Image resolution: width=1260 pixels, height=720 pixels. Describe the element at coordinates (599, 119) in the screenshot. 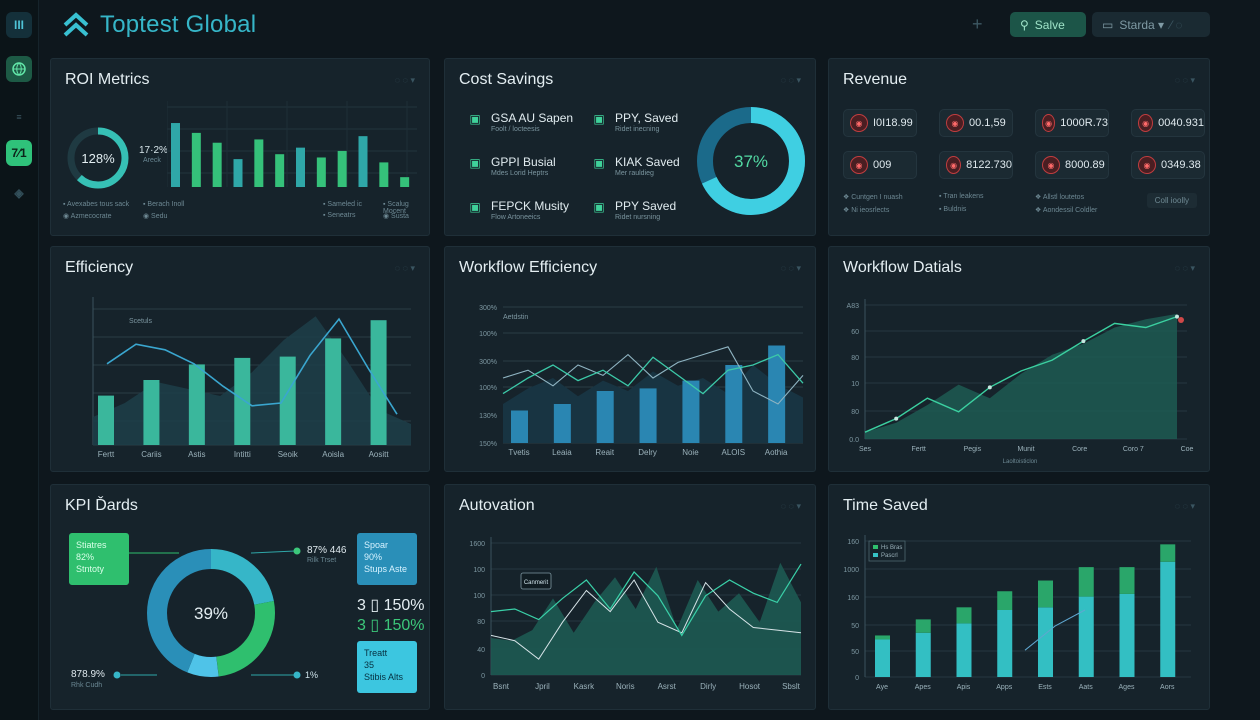

I see `tool-icon: ▣` at that location.